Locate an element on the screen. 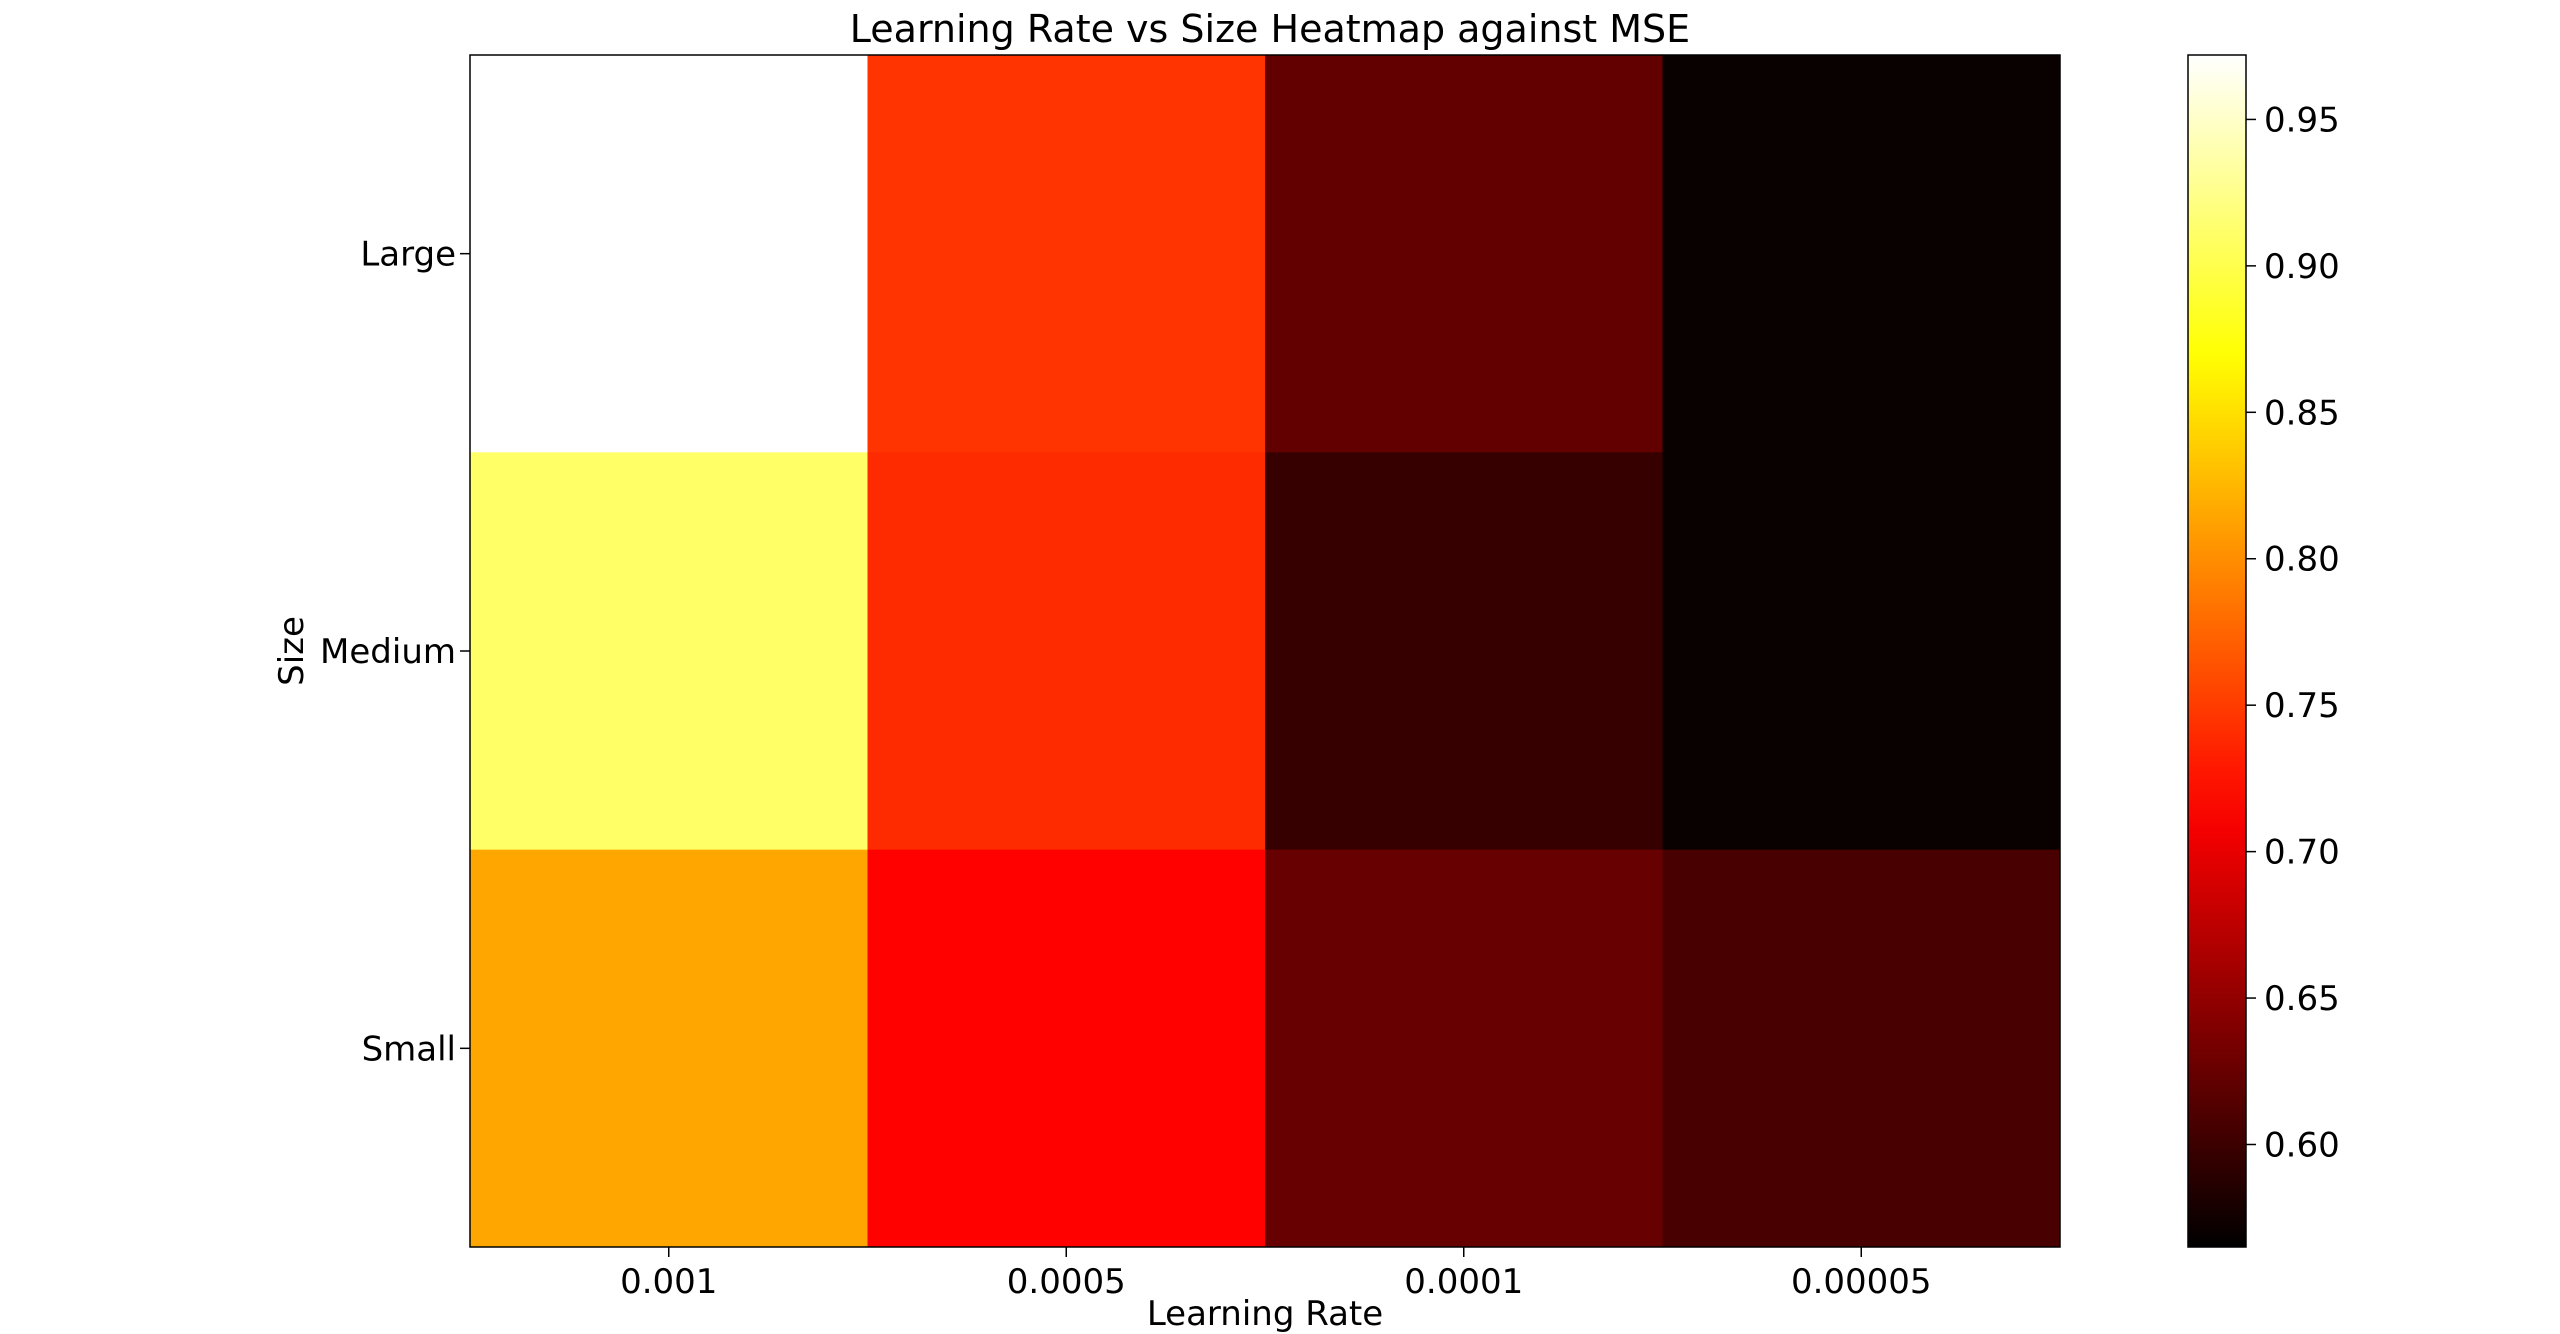 Image resolution: width=2560 pixels, height=1334 pixels. colorbar-tick-label: 0.65 is located at coordinates (2302, 999).